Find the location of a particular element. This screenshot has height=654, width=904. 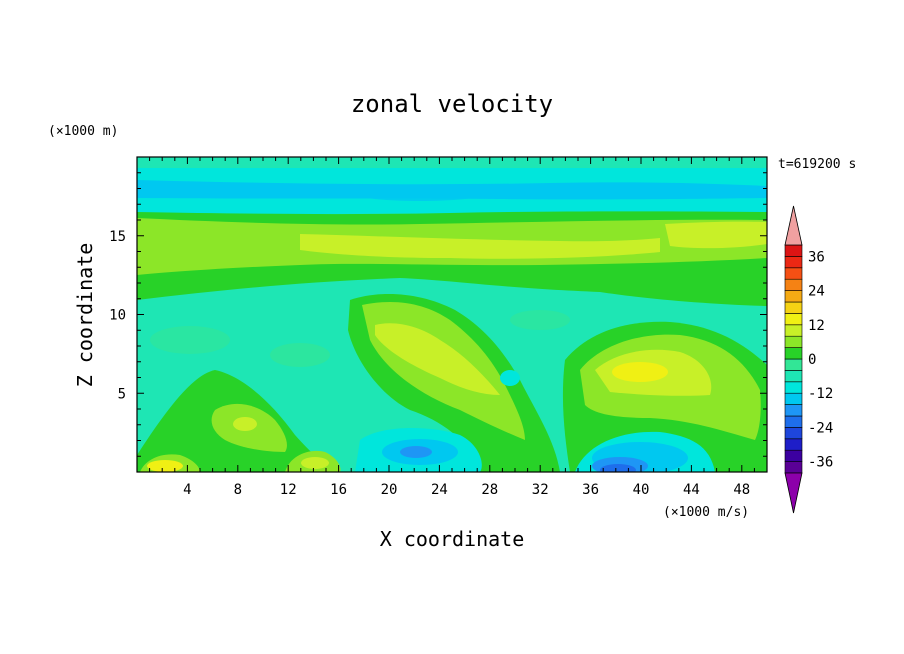

contour-mid-bottom-yellow is located at coordinates (315, 463).